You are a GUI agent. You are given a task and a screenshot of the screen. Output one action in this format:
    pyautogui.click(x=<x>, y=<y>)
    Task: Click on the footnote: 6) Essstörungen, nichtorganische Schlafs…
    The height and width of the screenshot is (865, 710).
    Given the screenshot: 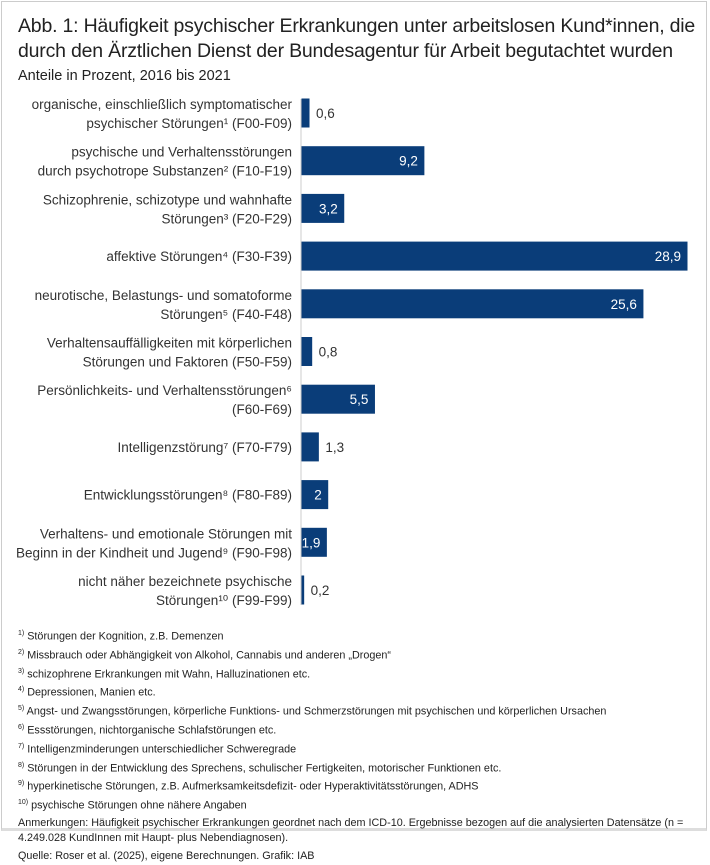 What is the action you would take?
    pyautogui.click(x=360, y=729)
    